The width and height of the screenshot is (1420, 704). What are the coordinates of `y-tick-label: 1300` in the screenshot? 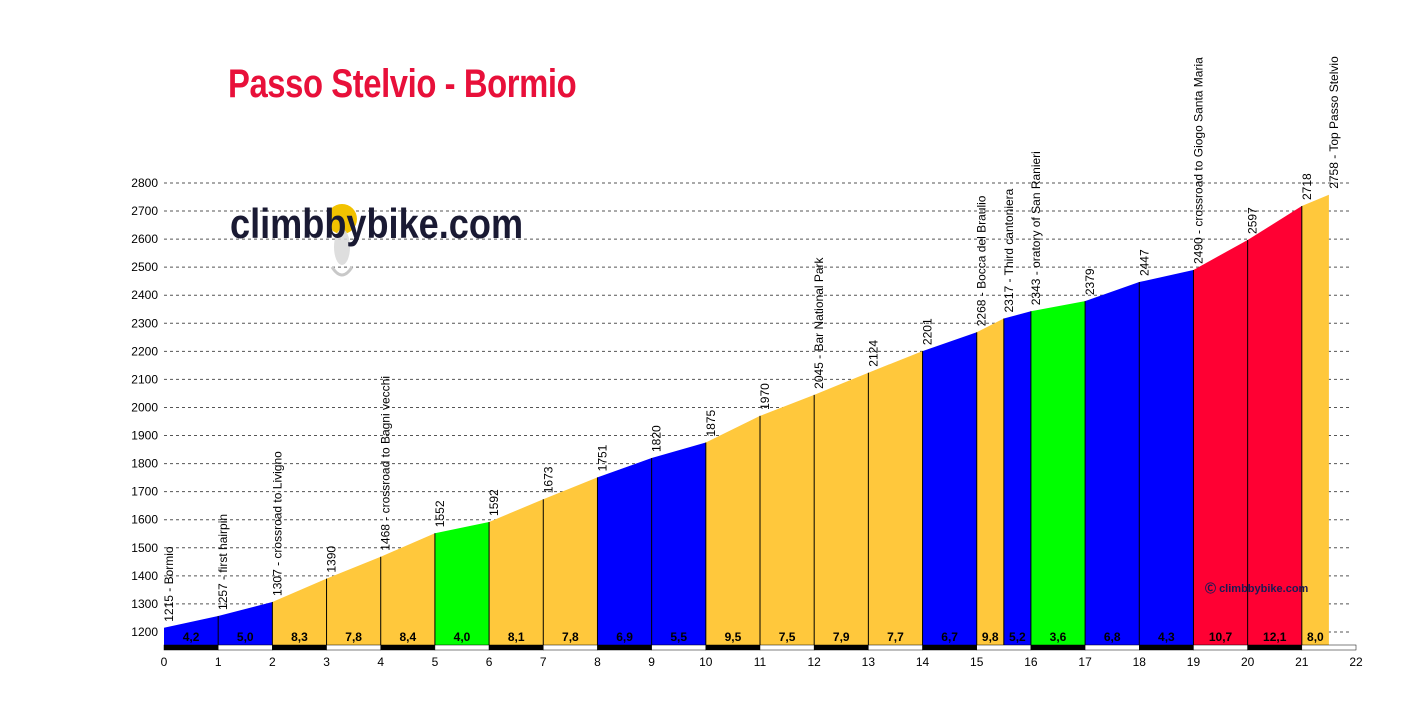 It's located at (144, 604).